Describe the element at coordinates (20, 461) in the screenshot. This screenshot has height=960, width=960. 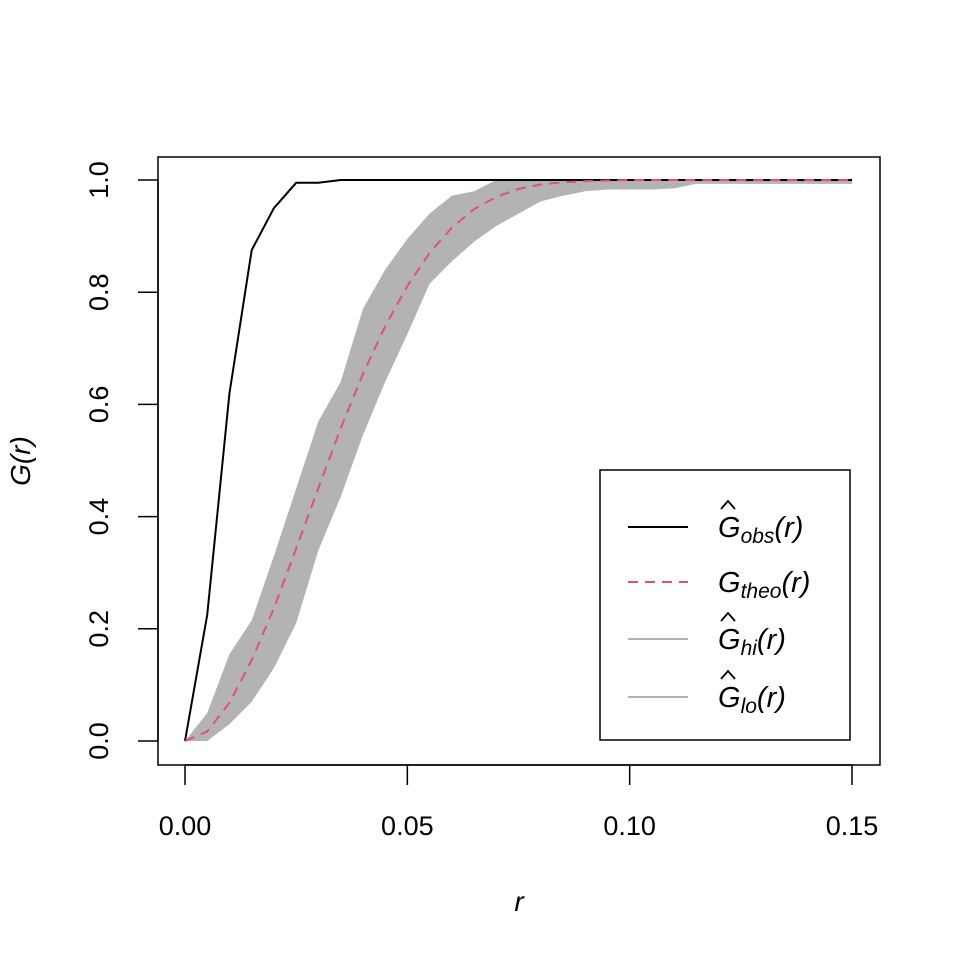
I see `y-axis-title: G(r)` at that location.